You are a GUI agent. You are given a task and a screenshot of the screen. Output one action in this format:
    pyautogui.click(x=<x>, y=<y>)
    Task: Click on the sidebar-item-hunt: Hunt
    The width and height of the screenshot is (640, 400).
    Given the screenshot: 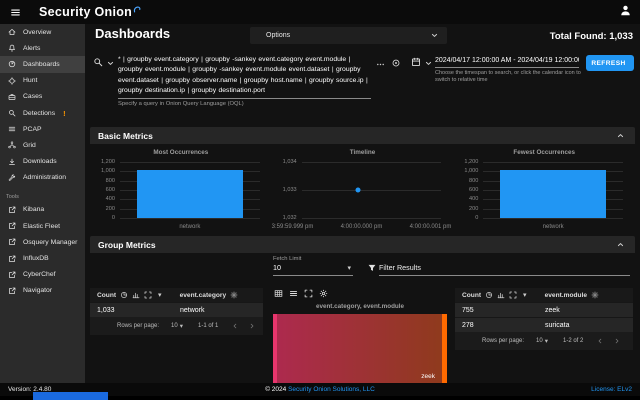 What is the action you would take?
    pyautogui.click(x=42, y=81)
    